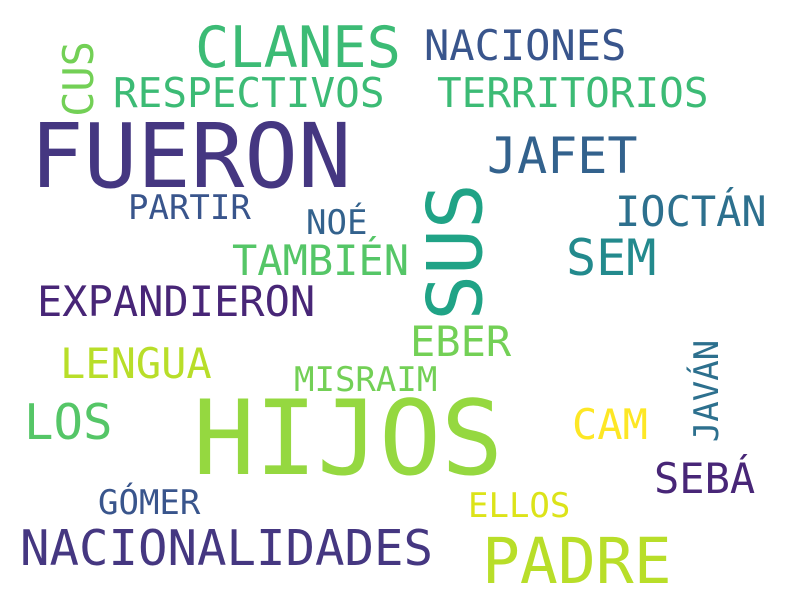 Image resolution: width=800 pixels, height=600 pixels. I want to click on word-tambien: TAMBIÉN, so click(321, 260).